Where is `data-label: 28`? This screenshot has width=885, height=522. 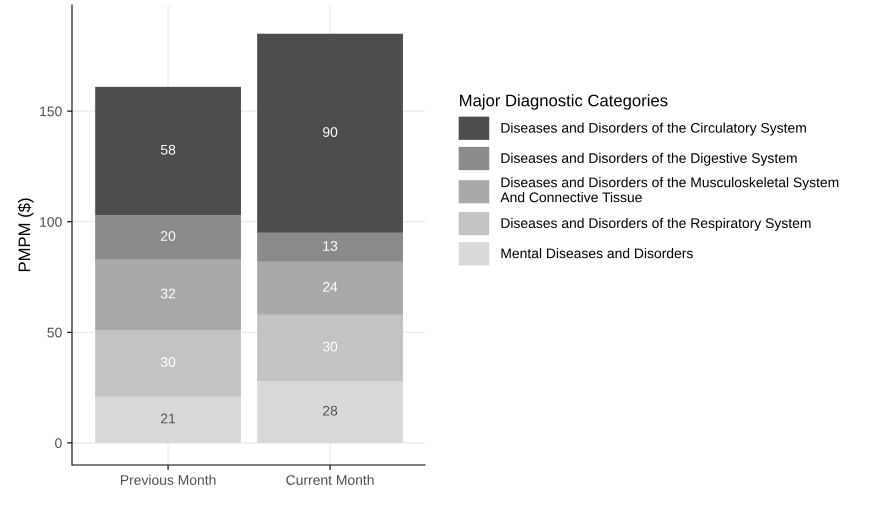 data-label: 28 is located at coordinates (330, 411).